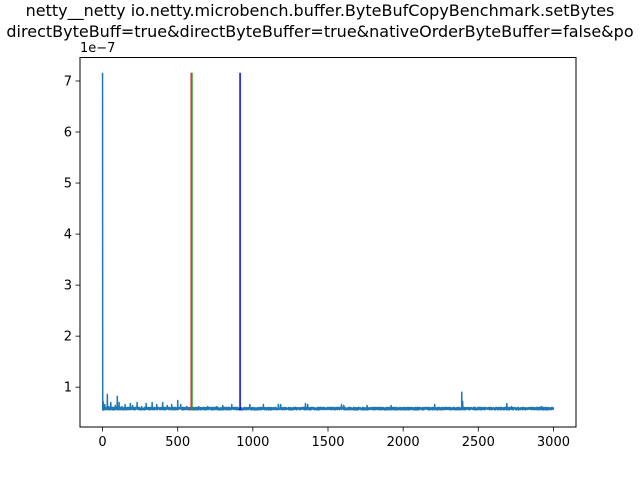 The width and height of the screenshot is (640, 480). Describe the element at coordinates (68, 184) in the screenshot. I see `y-tick-label: 5` at that location.